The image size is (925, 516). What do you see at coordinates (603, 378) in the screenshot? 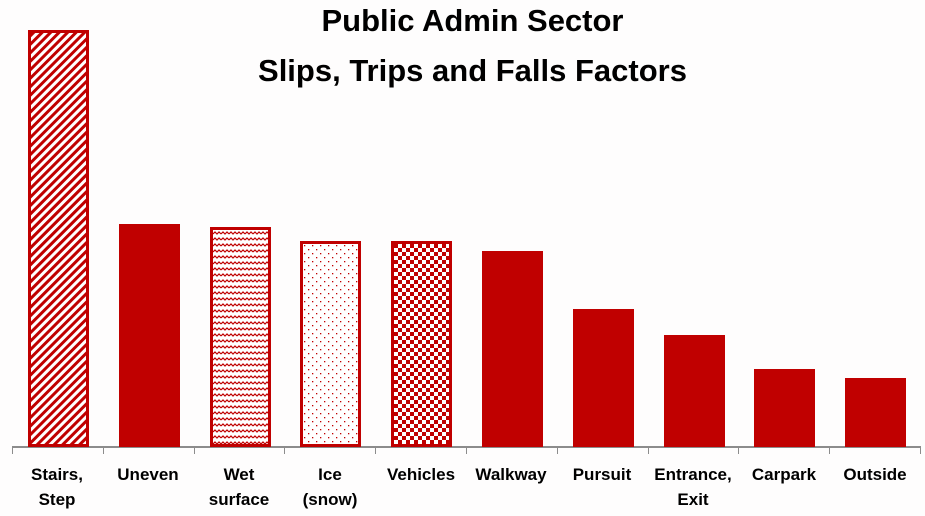
I see `bar-pursuit` at bounding box center [603, 378].